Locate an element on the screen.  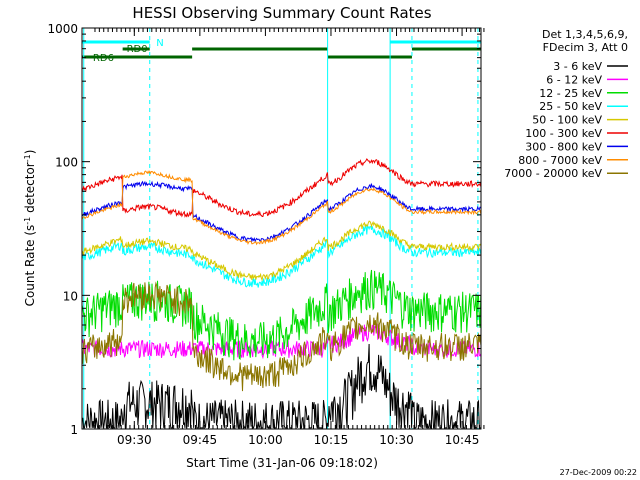
x-tick-label: 10:15 is located at coordinates (331, 440).